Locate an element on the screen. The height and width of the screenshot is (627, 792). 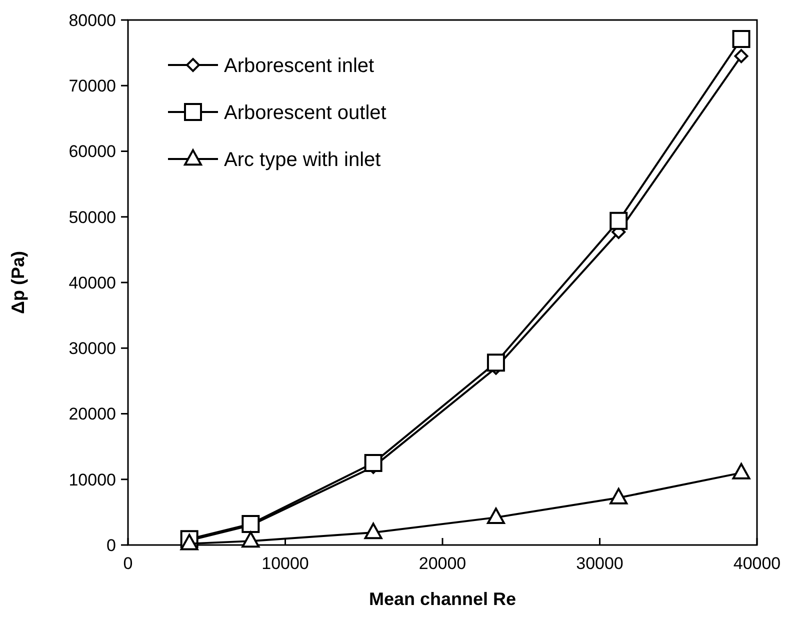
x-tick-label: 10000 is located at coordinates (285, 563).